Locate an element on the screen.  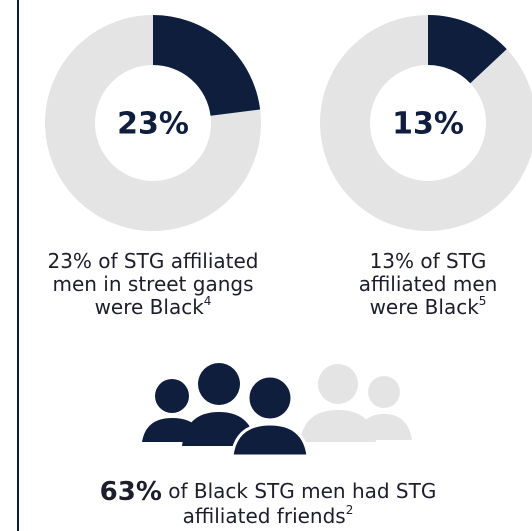
stat-line: affiliated friends2 is located at coordinates (268, 515).